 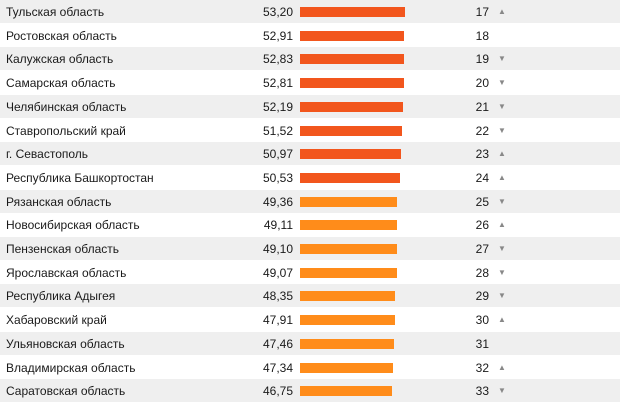 I want to click on table-row: Хабаровский край 47,91 30 ▲, so click(x=310, y=320).